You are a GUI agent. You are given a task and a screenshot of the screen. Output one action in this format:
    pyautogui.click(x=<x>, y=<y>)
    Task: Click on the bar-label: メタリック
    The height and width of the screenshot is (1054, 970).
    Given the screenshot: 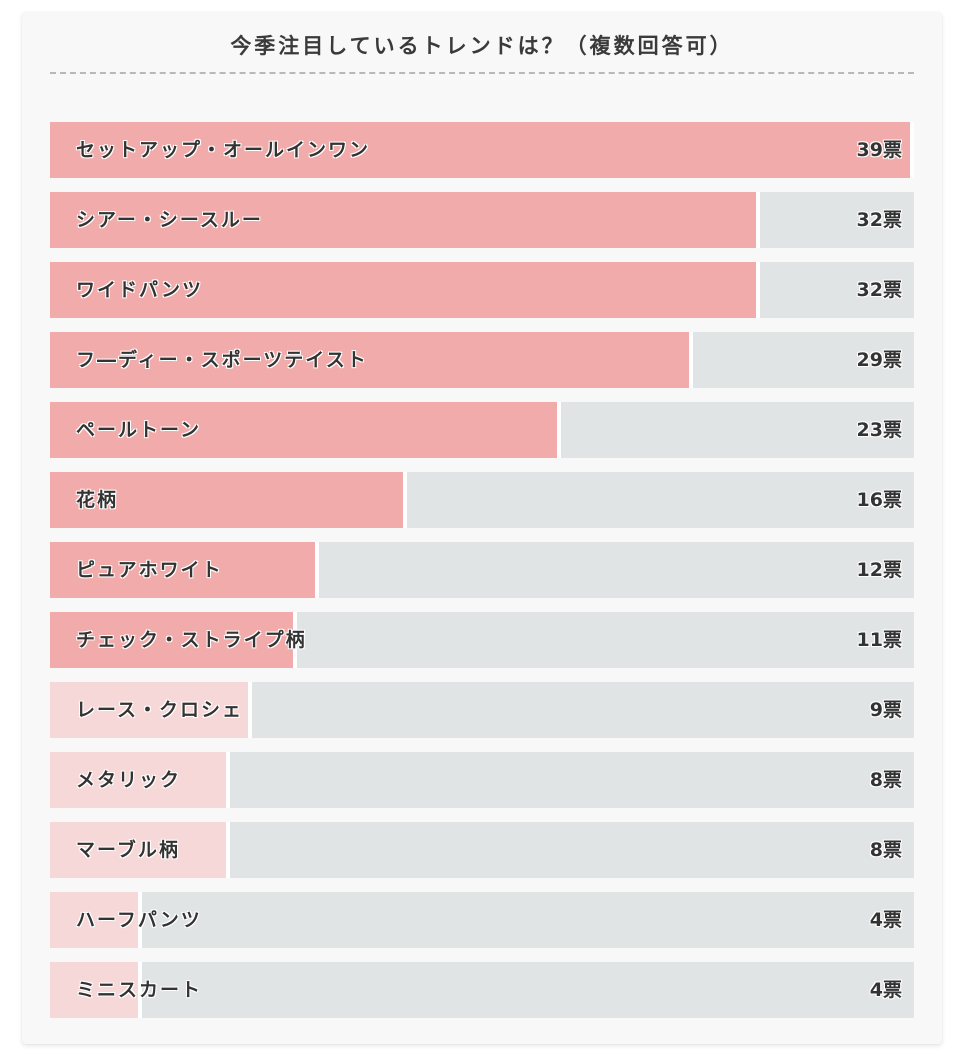 What is the action you would take?
    pyautogui.click(x=129, y=780)
    